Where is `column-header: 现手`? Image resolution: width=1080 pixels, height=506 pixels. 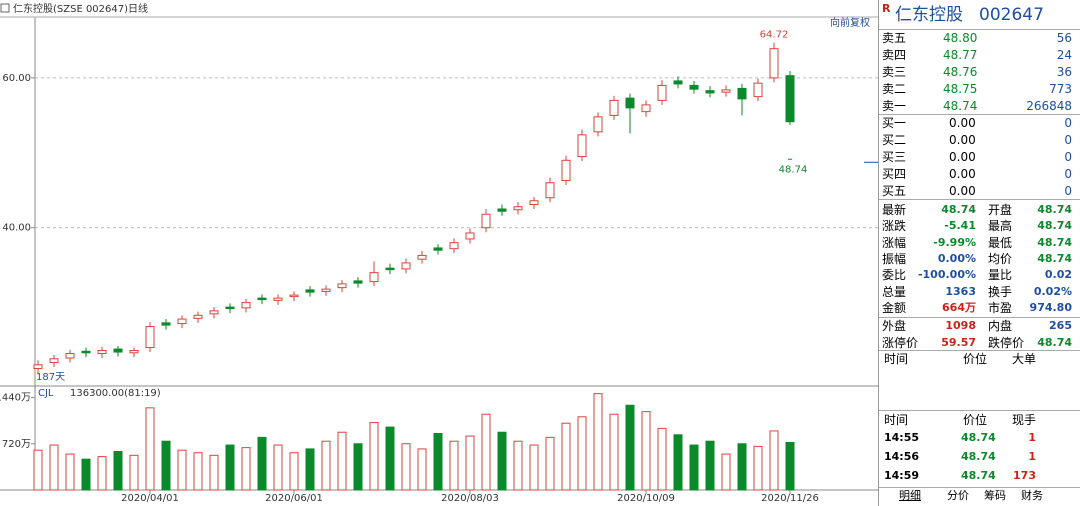
column-header: 现手 is located at coordinates (1024, 420).